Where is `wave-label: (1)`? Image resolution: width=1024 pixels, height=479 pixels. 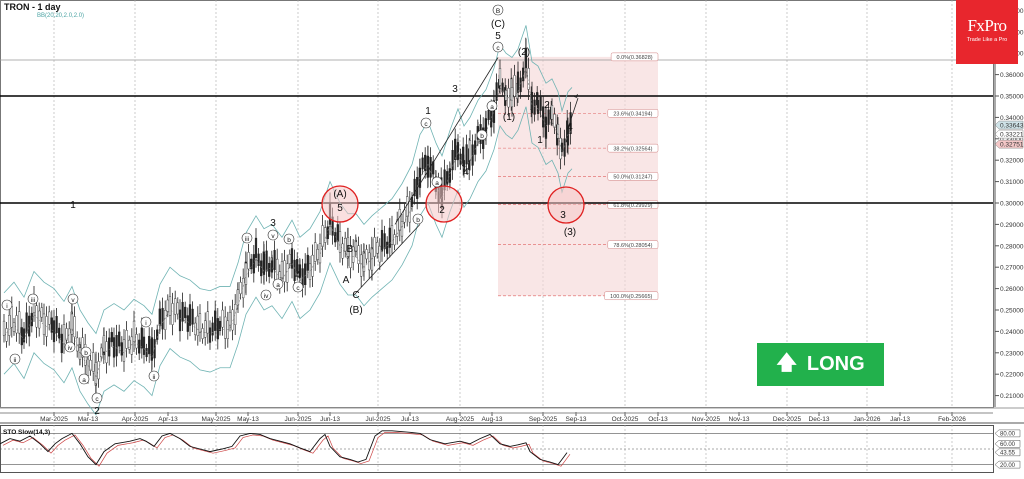
wave-label: (1) is located at coordinates (509, 117).